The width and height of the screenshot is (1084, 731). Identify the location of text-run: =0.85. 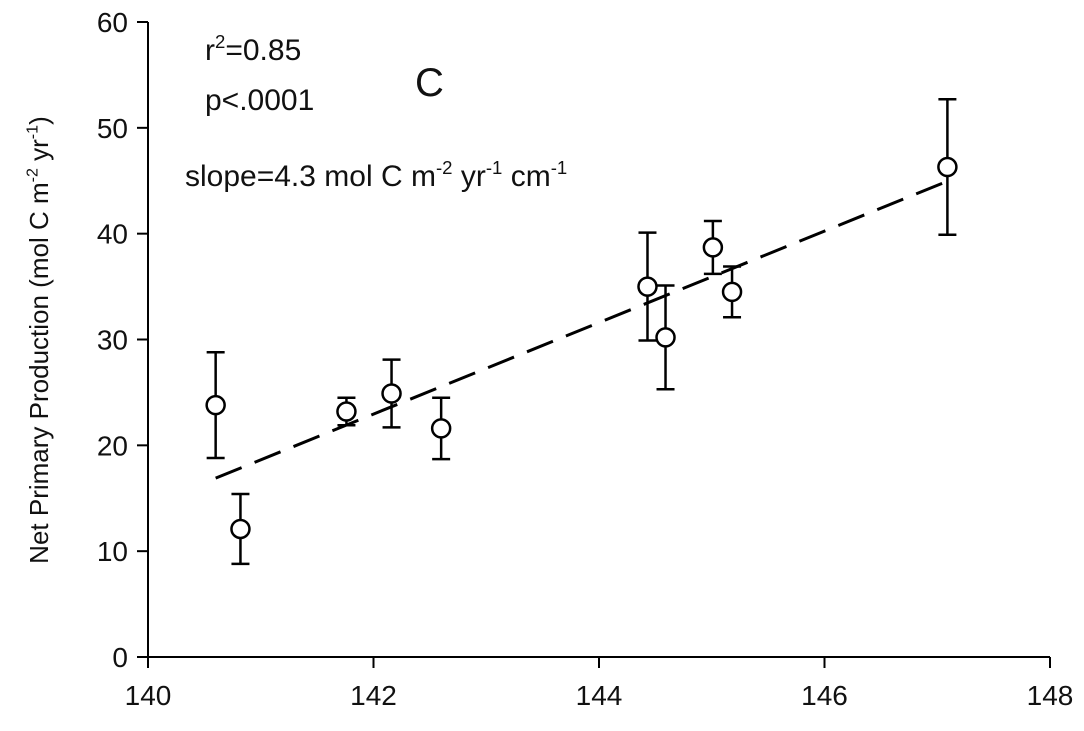
(263, 50).